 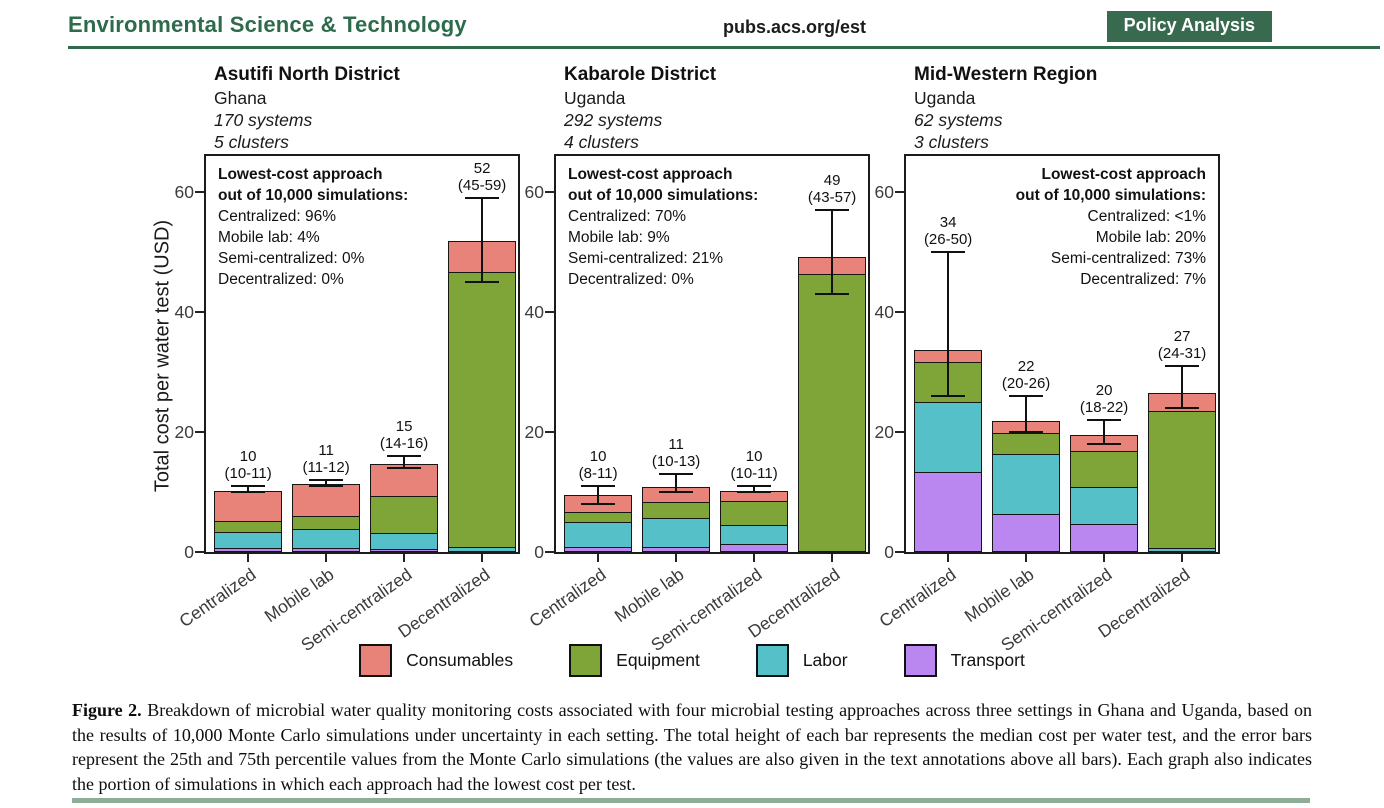 What do you see at coordinates (1104, 390) in the screenshot?
I see `bar-value-line: 20` at bounding box center [1104, 390].